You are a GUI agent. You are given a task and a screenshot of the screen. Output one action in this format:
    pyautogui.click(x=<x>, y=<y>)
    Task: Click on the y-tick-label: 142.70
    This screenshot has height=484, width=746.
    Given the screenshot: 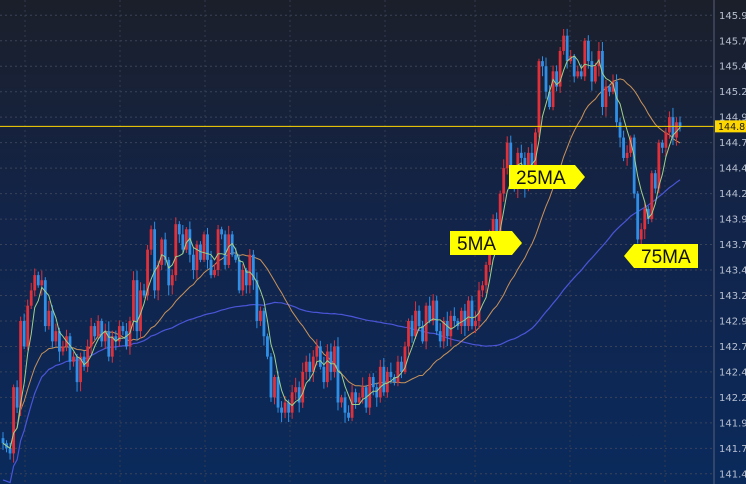 What is the action you would take?
    pyautogui.click(x=732, y=347)
    